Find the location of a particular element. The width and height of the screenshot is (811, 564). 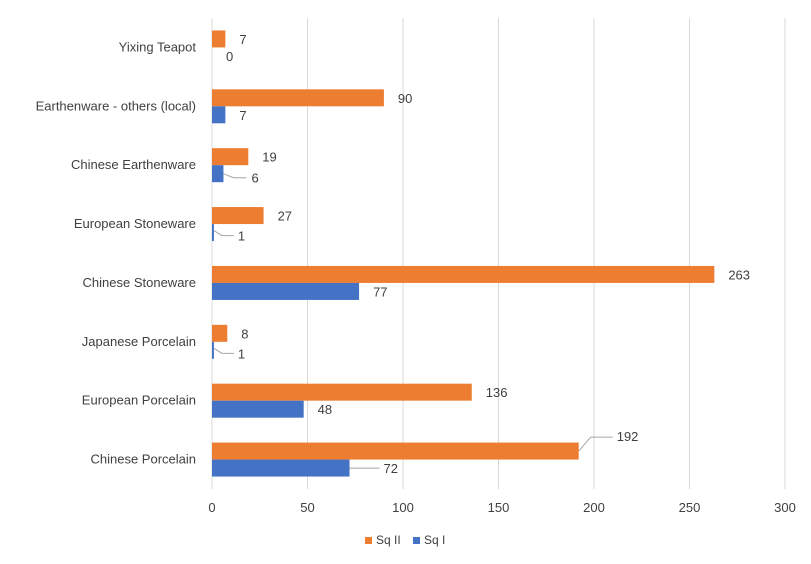

data-label-sq-i: 0 is located at coordinates (229, 56).